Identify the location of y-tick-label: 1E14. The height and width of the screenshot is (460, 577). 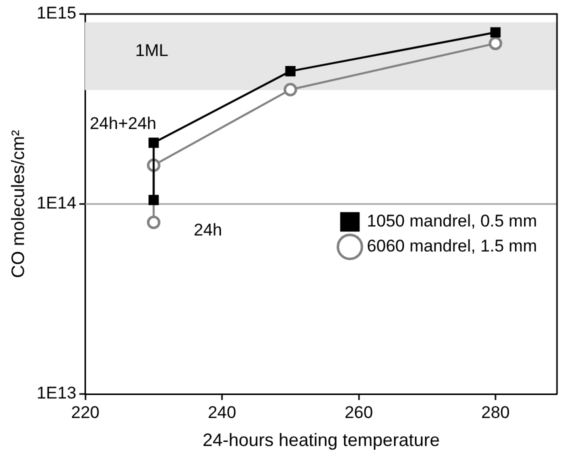
(56, 203).